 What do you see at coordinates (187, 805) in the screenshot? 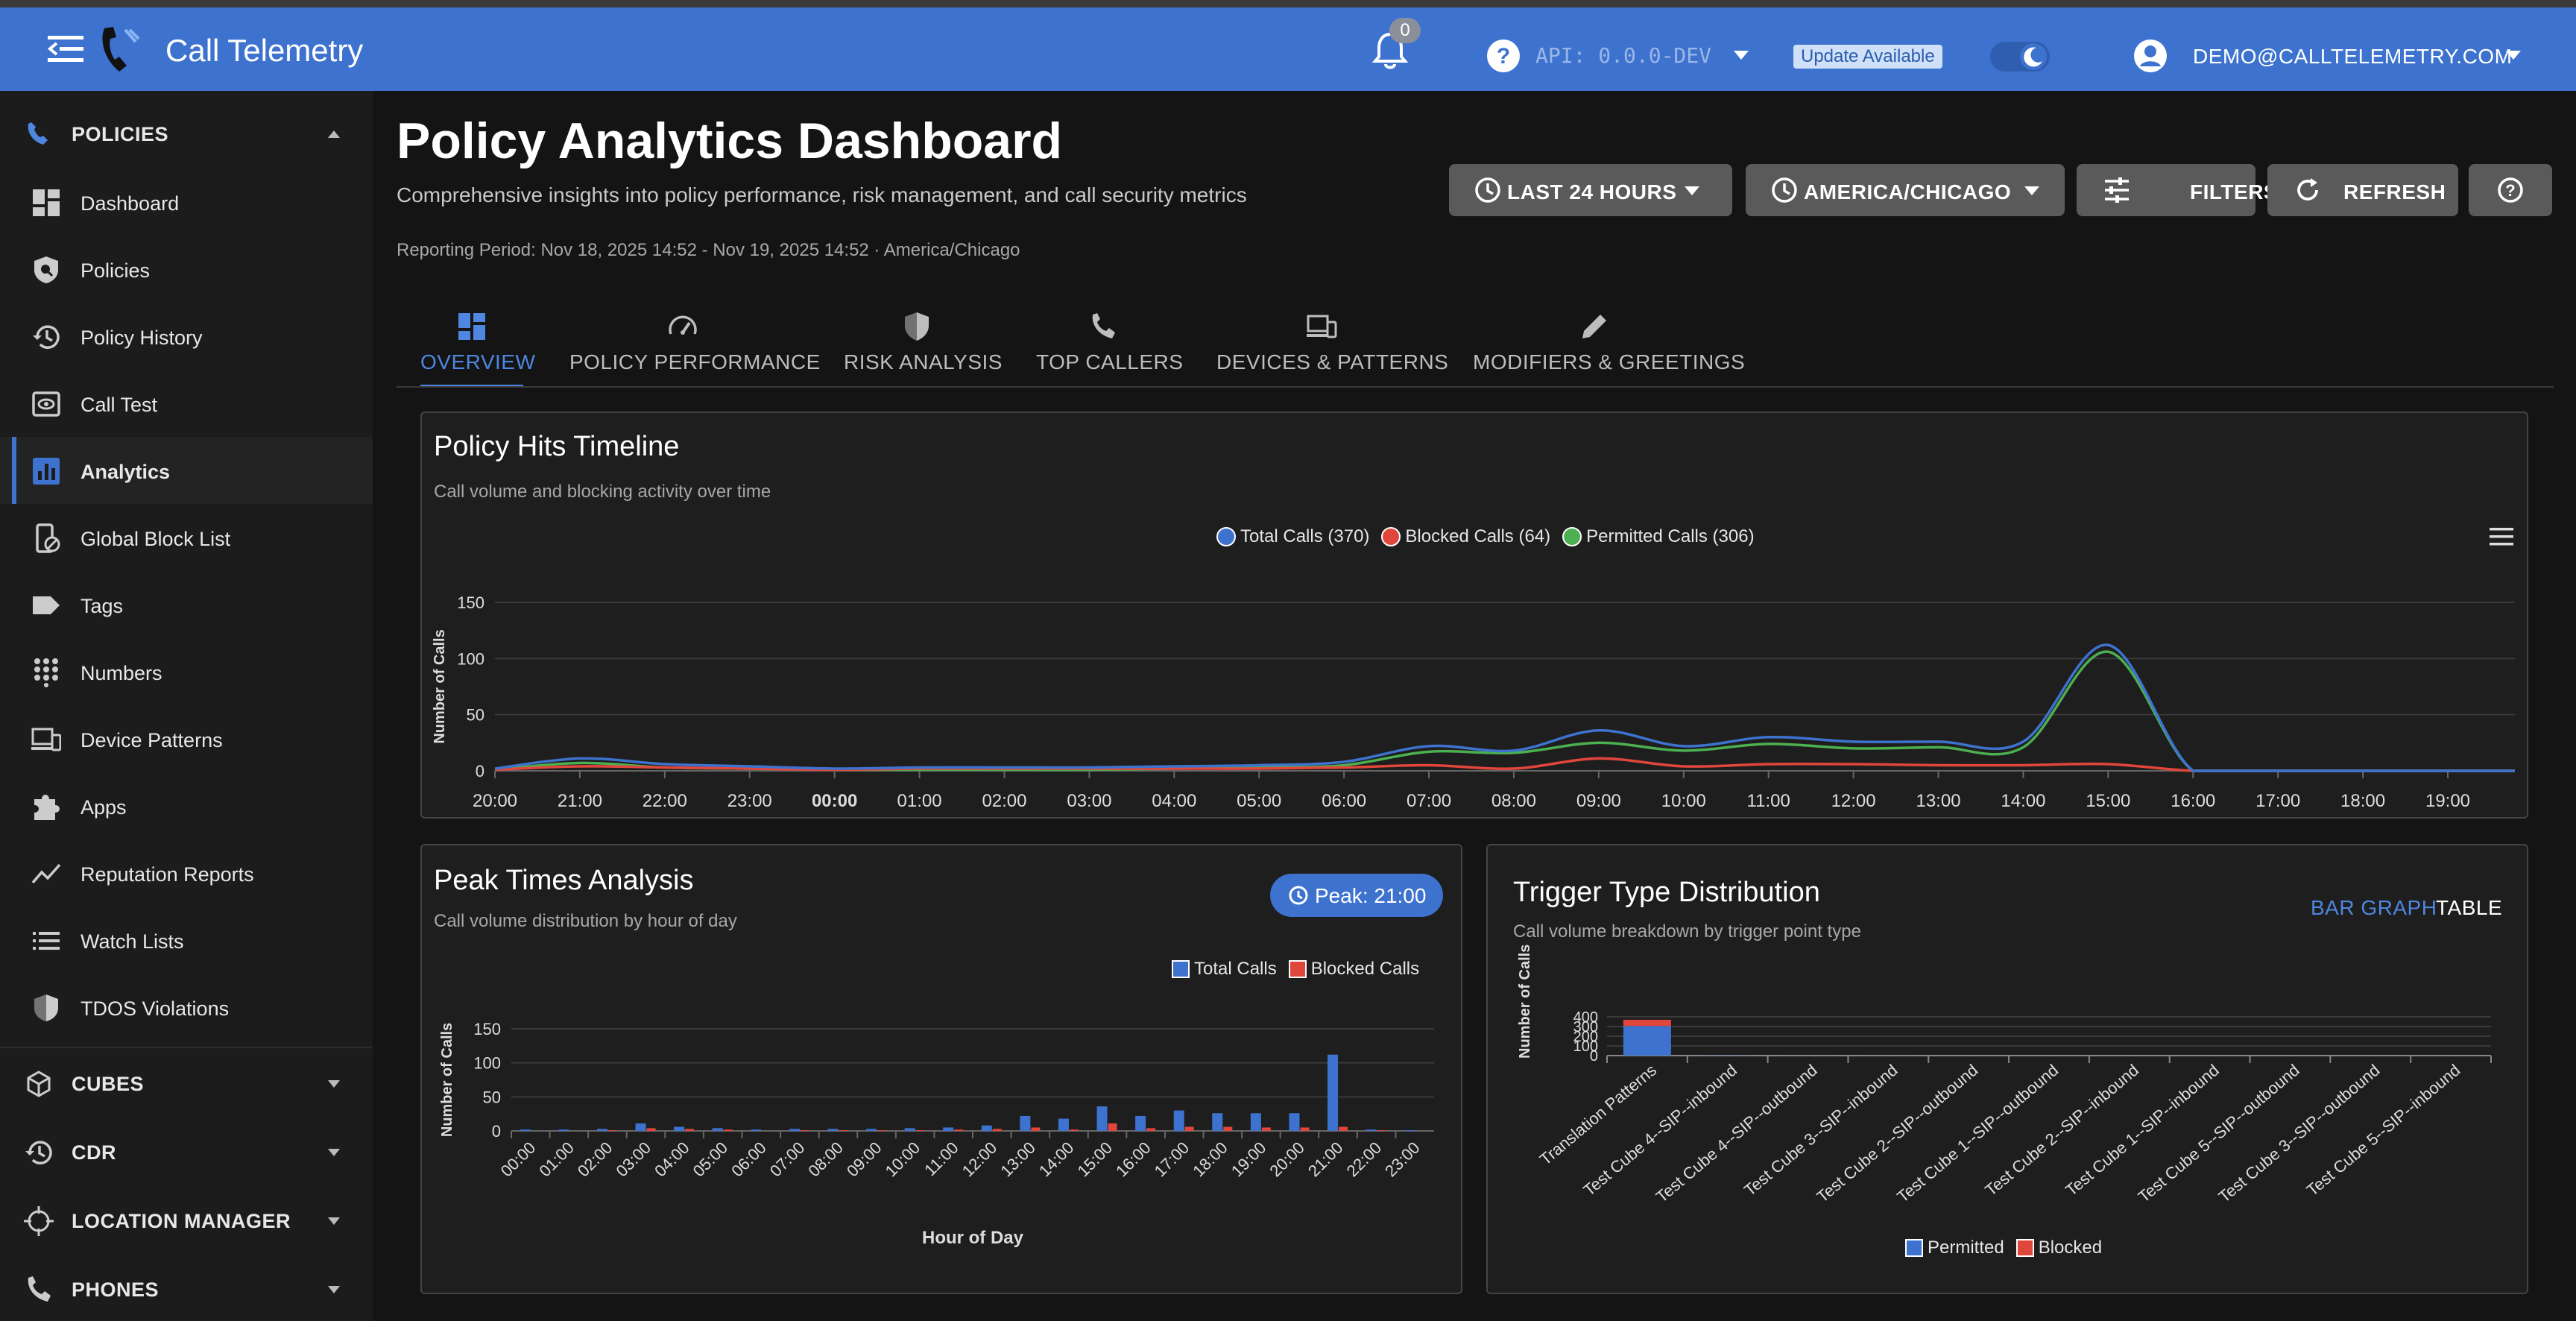
I see `sidebar-item-apps: Apps` at bounding box center [187, 805].